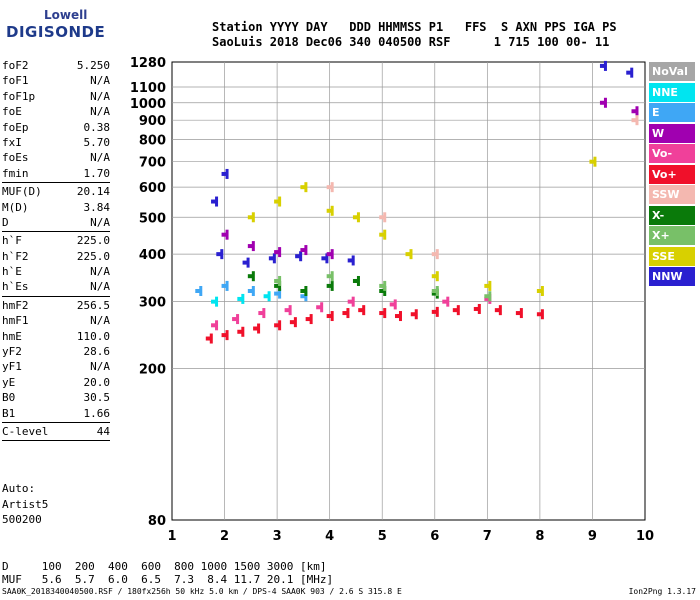  What do you see at coordinates (672, 194) in the screenshot?
I see `legend-item-ssw: SSW` at bounding box center [672, 194].